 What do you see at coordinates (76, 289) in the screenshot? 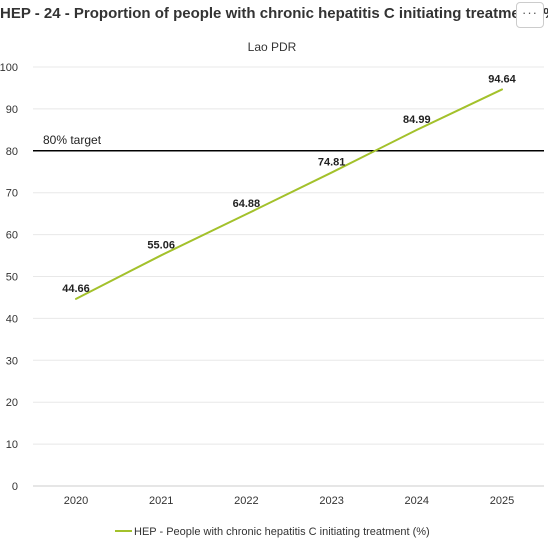
I see `data-label: 44.66` at bounding box center [76, 289].